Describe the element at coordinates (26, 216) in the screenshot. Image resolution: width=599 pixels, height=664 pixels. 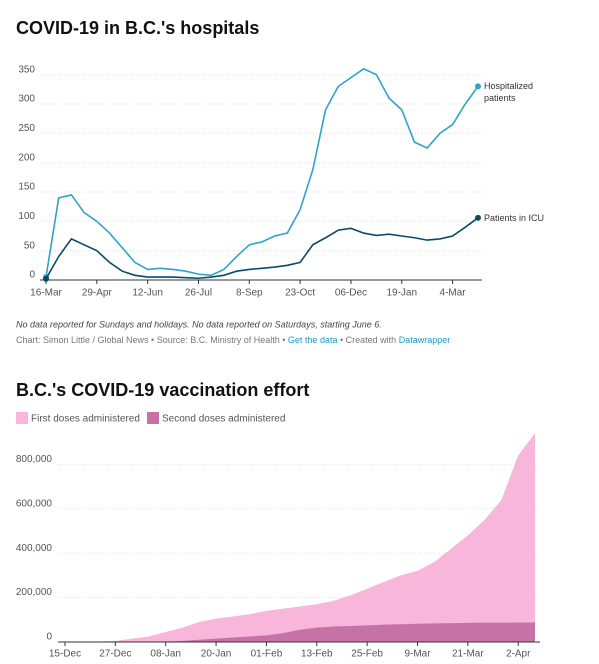
I see `y-tick-label: 100` at that location.